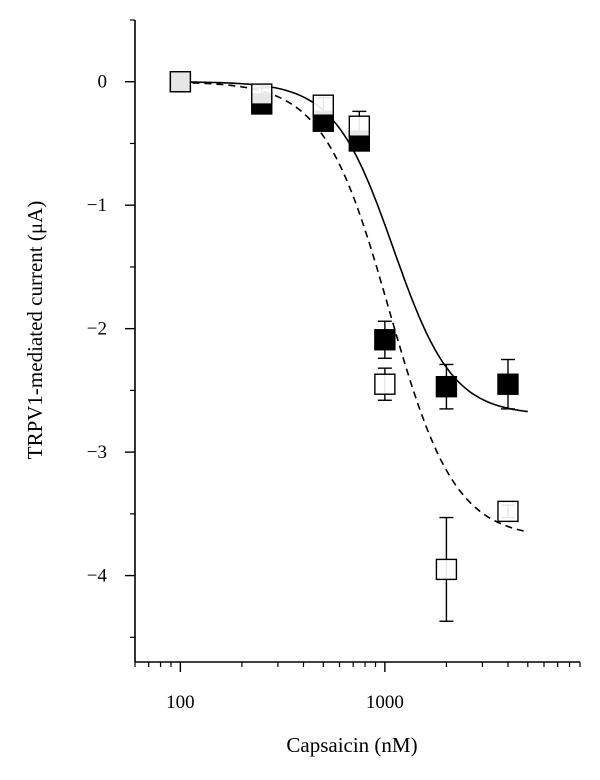  I want to click on x-tick-label: 1000, so click(385, 702).